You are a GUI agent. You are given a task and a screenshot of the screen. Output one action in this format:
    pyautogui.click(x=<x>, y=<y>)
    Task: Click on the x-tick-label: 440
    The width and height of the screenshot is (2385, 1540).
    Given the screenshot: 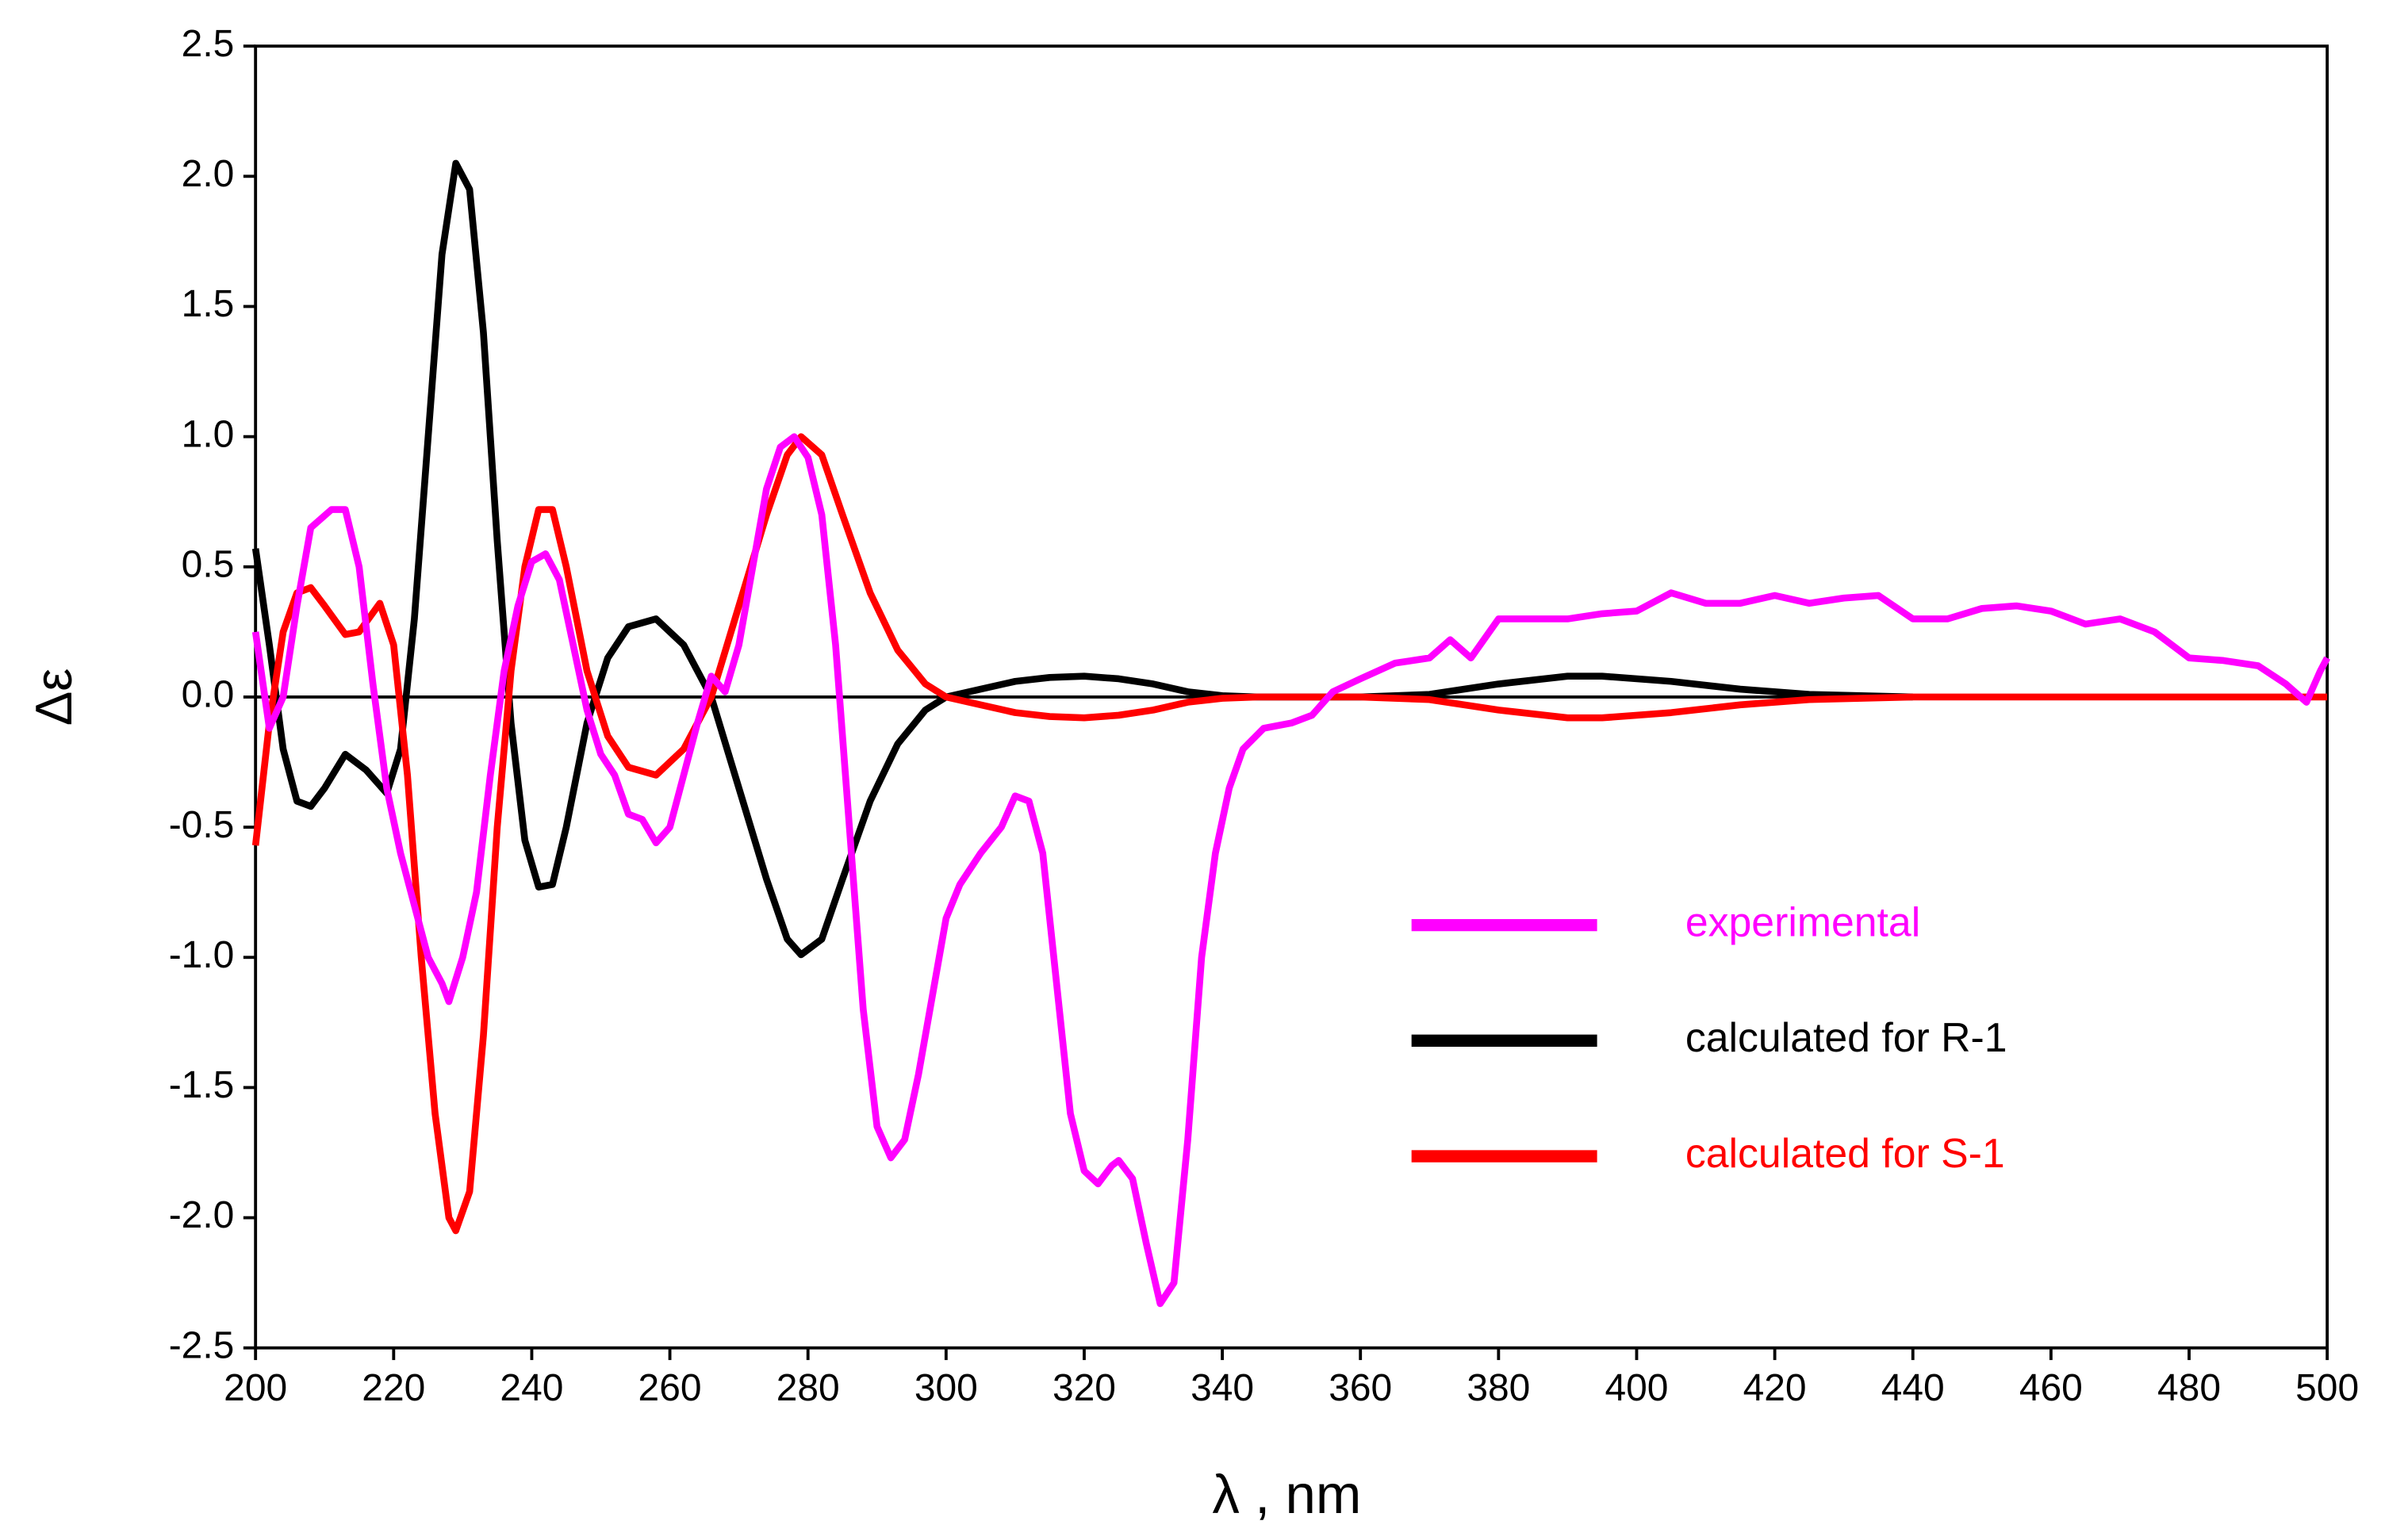 What is the action you would take?
    pyautogui.click(x=1913, y=1388)
    